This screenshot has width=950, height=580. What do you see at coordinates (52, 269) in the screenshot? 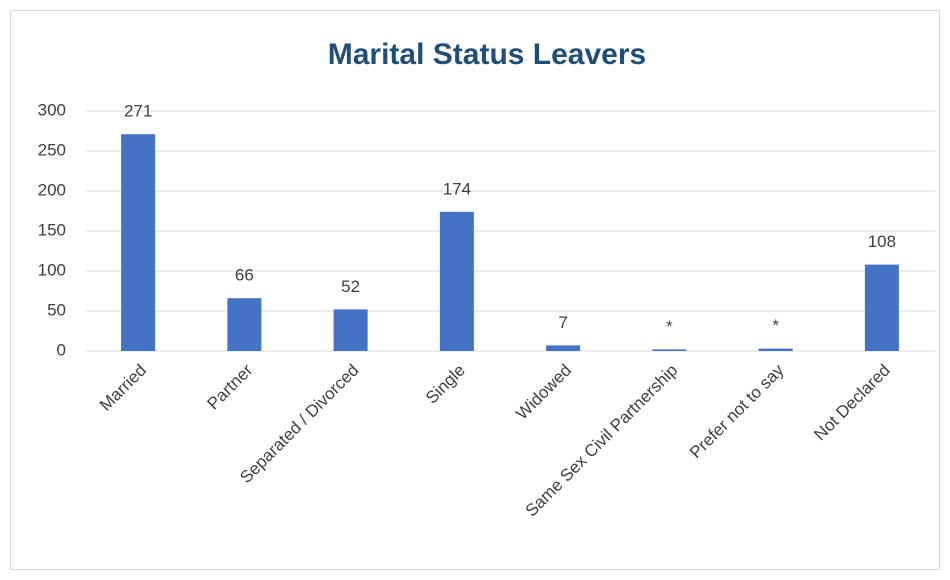
I see `y-tick-label: 100` at bounding box center [52, 269].